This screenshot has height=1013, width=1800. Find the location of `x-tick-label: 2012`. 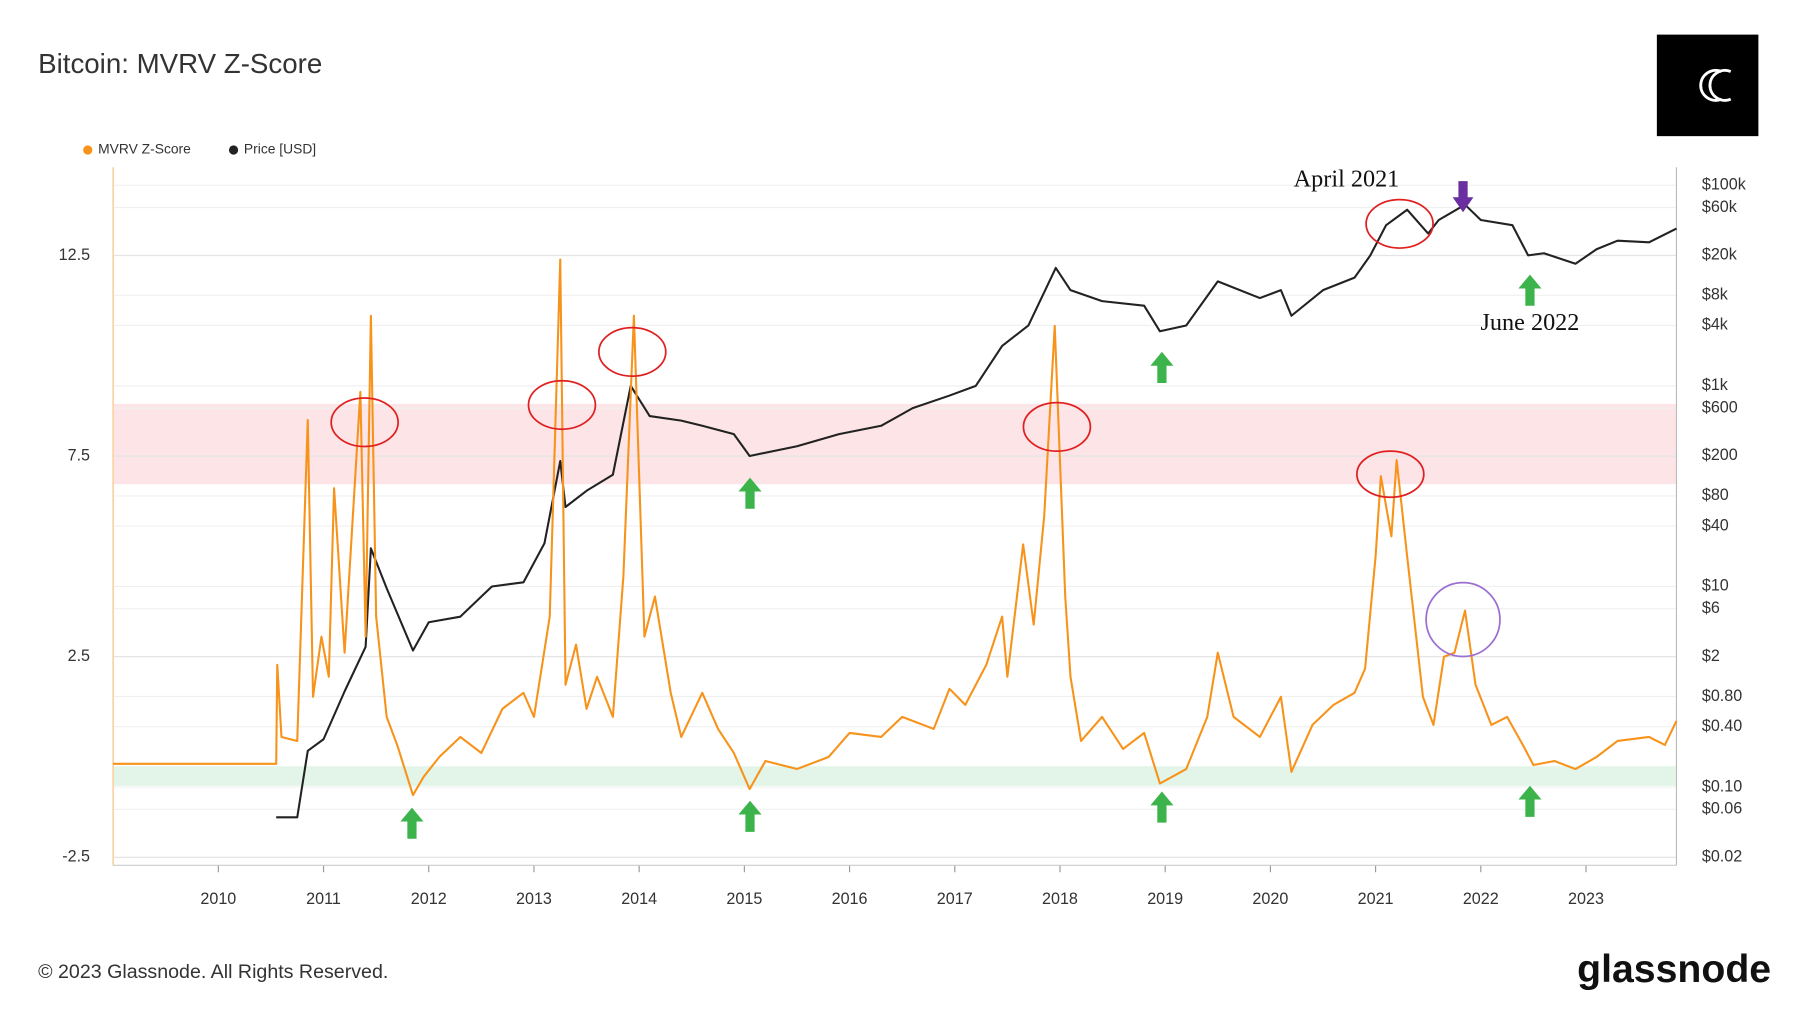

x-tick-label: 2012 is located at coordinates (429, 899).